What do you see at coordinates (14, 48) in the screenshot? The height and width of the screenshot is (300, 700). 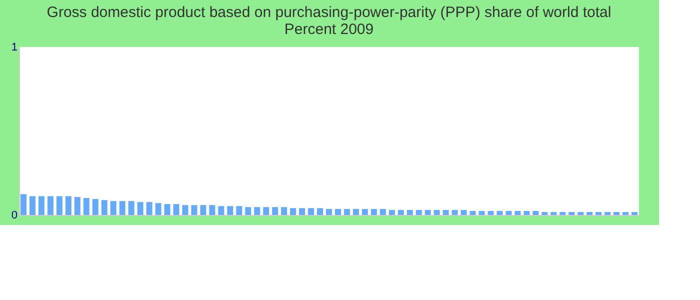 I see `y-tick-label: 1` at bounding box center [14, 48].